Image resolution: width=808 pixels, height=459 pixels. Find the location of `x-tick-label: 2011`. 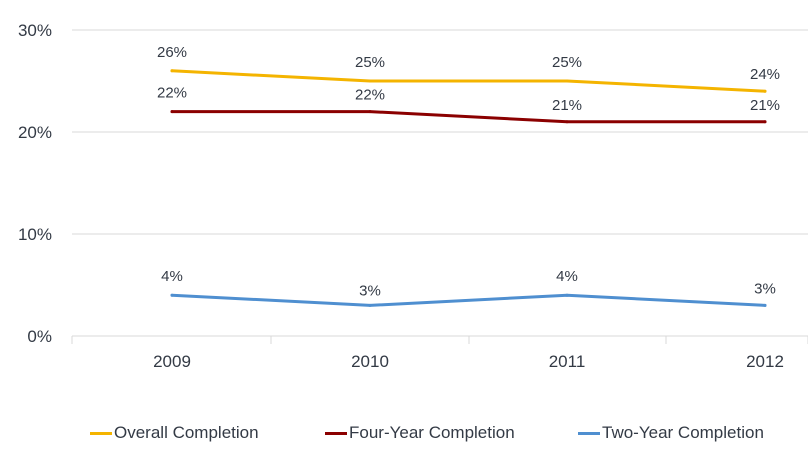

x-tick-label: 2011 is located at coordinates (567, 361).